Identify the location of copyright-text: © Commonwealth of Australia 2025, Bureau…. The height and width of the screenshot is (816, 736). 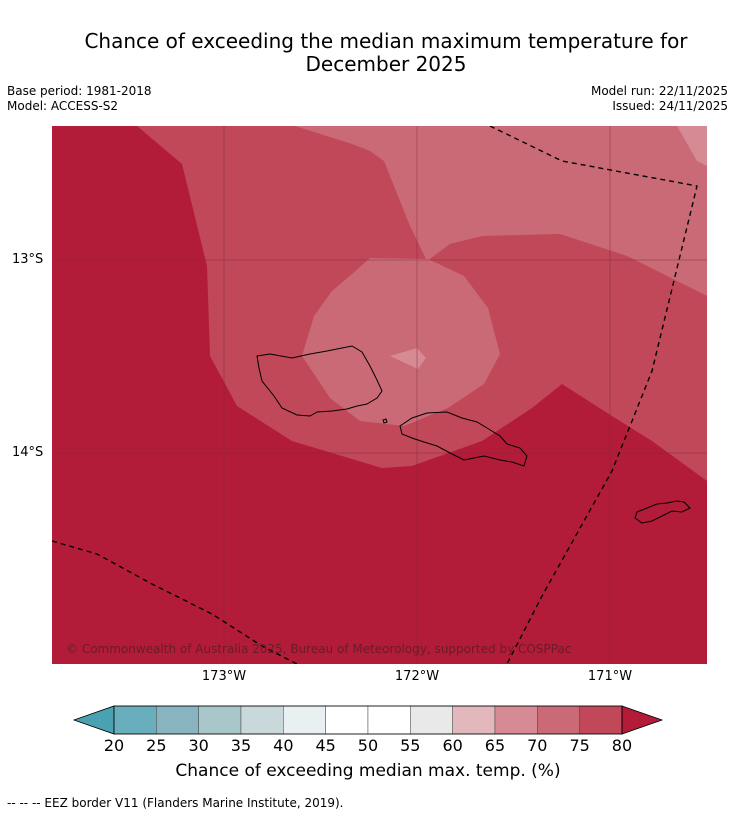
(318, 649).